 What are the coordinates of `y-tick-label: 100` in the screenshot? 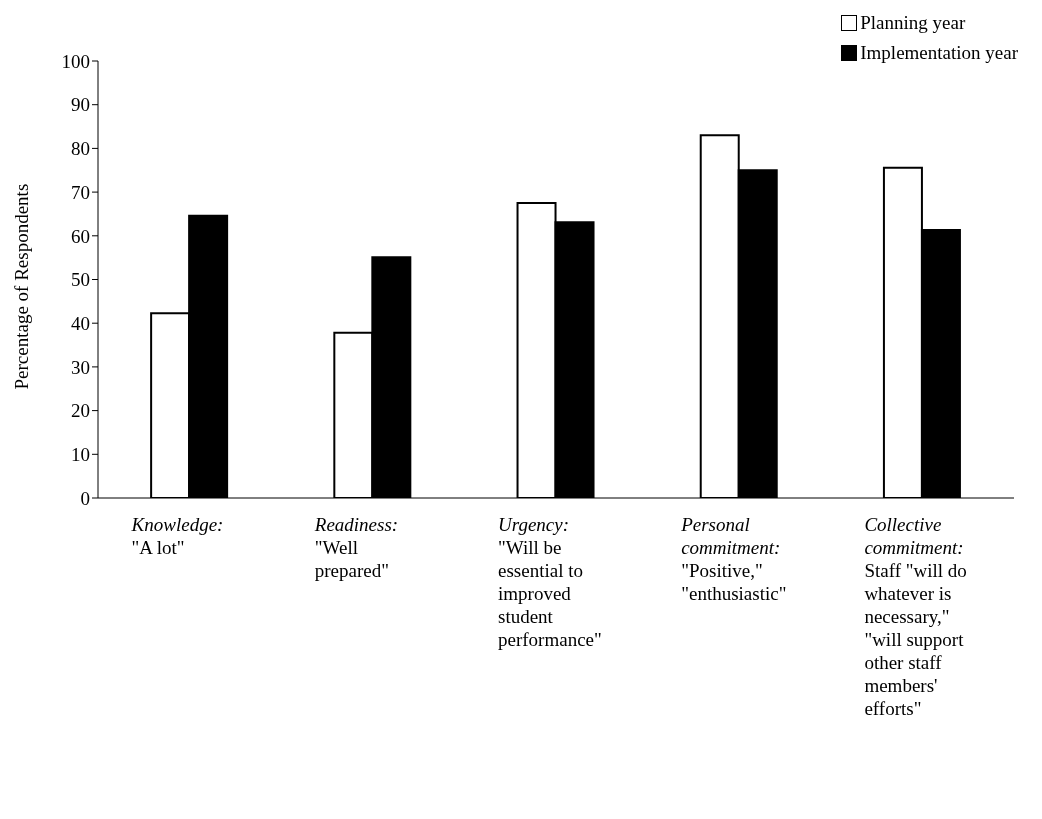 It's located at (75, 61).